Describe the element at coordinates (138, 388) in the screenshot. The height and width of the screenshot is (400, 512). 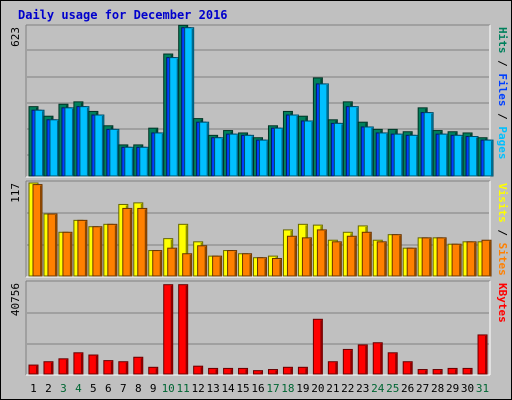
I see `x-tick-label-day-8: 8` at that location.